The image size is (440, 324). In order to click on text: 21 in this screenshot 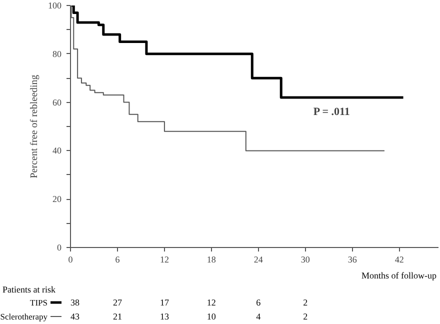, I will do `click(117, 317)`.